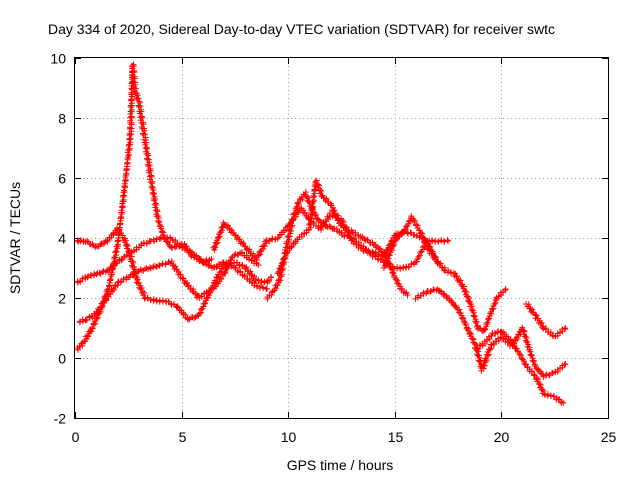 The width and height of the screenshot is (640, 480). I want to click on x-tick-label: 15, so click(396, 437).